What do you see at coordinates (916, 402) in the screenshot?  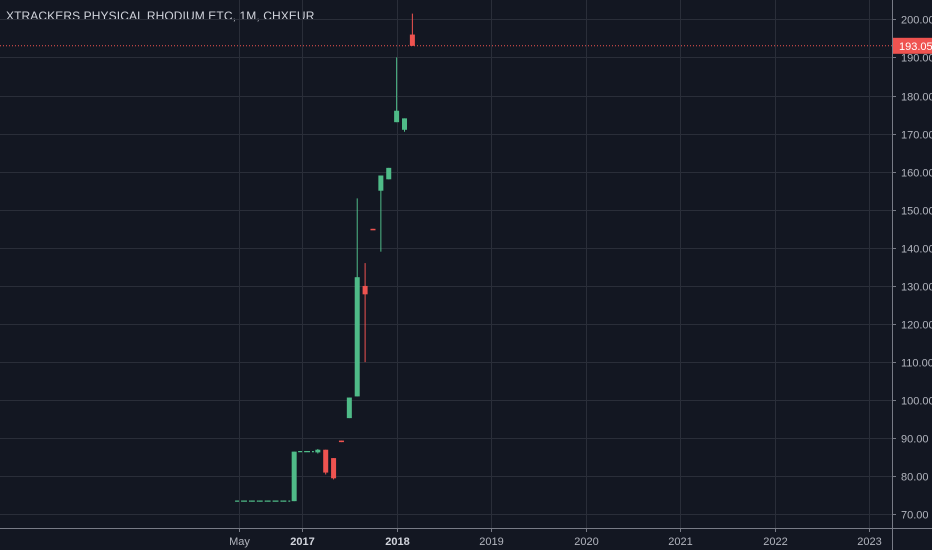 I see `y-tick-label: 100.00` at bounding box center [916, 402].